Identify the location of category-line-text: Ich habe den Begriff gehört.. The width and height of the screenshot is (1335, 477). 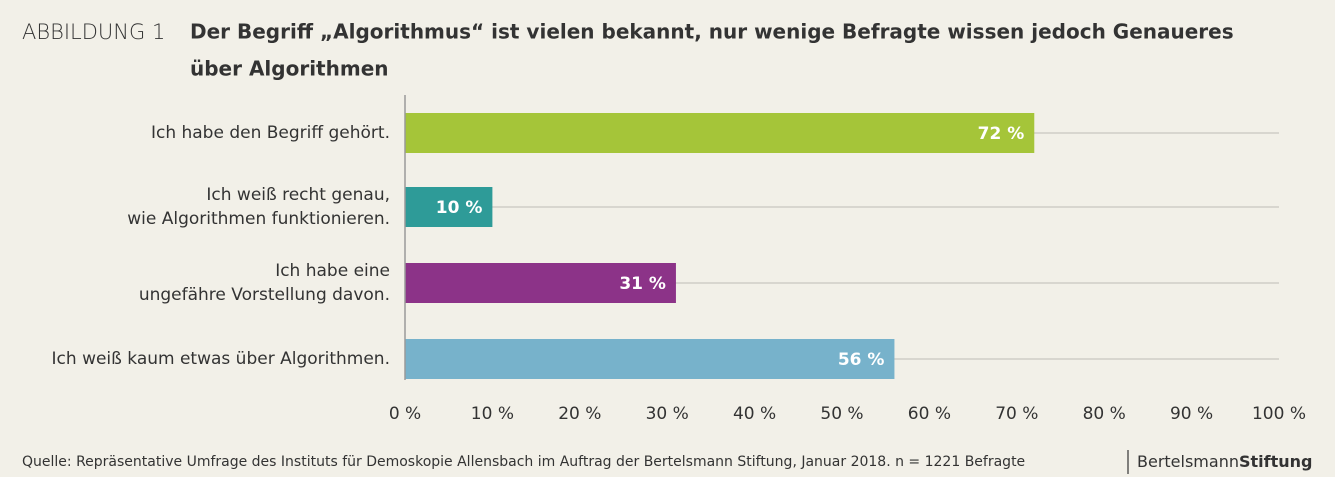
(270, 133).